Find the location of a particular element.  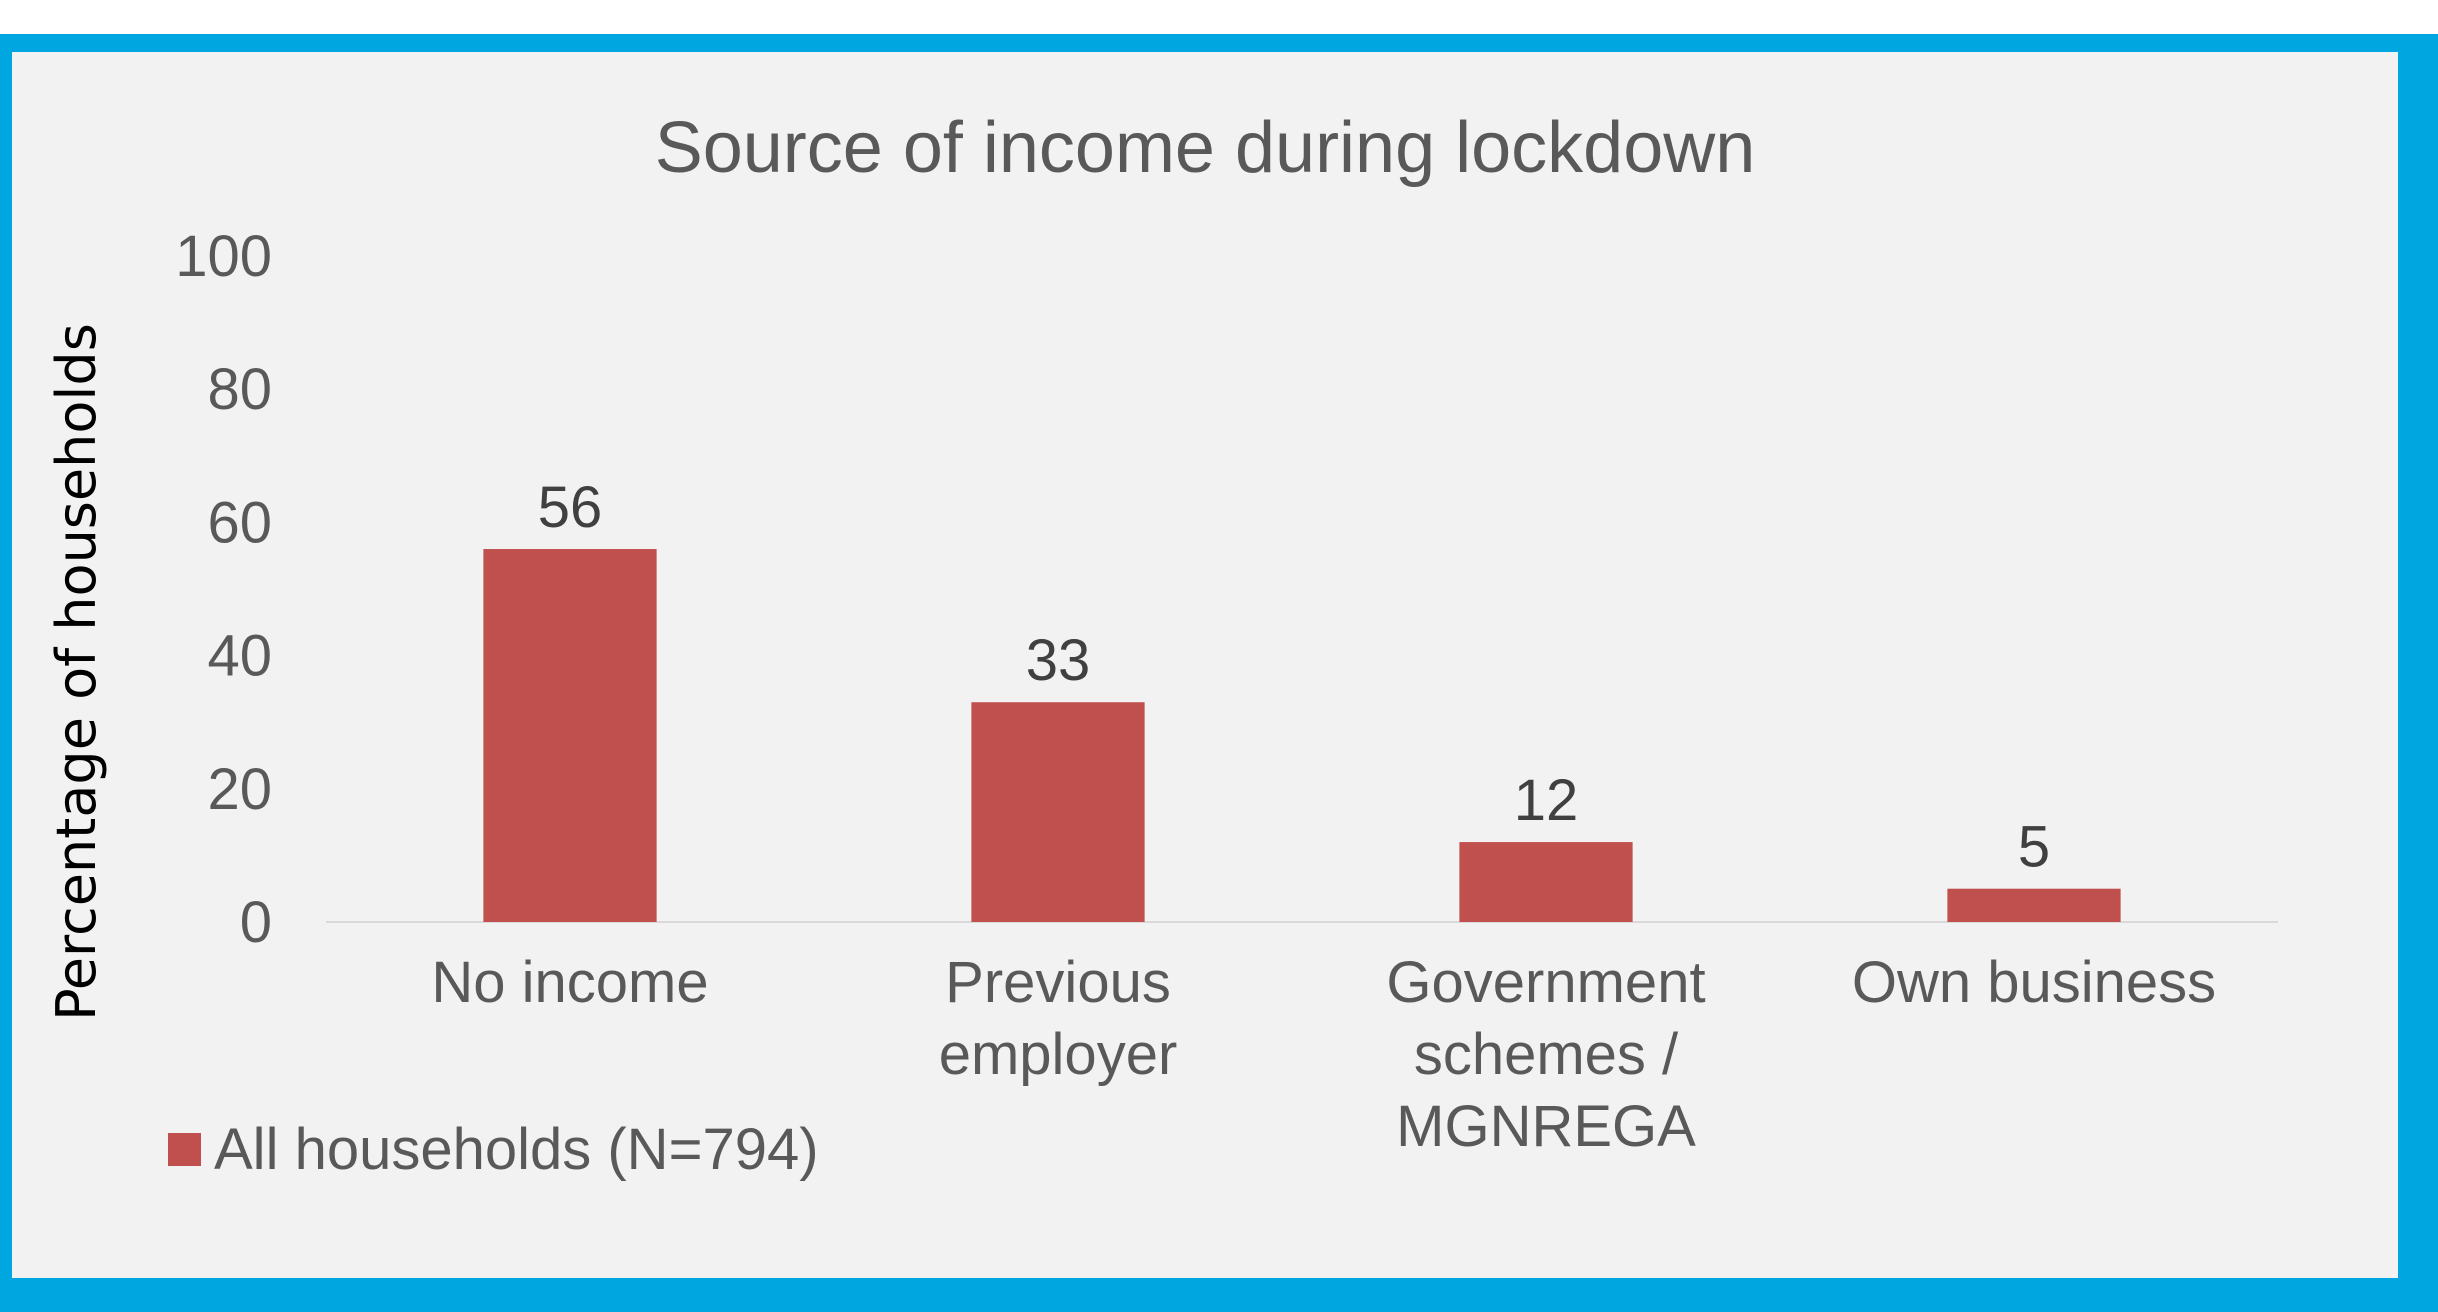

chart-title: Source of income during lockdown is located at coordinates (1205, 148).